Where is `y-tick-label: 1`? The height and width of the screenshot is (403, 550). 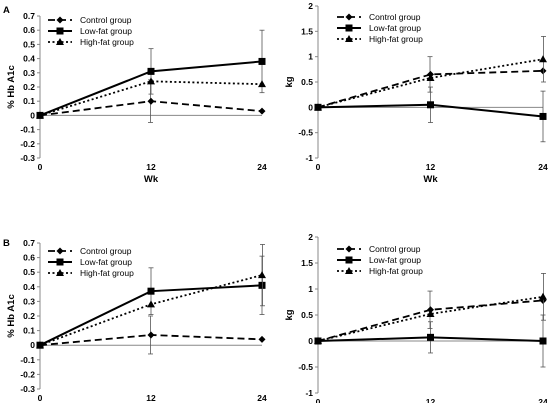 y-tick-label: 1 is located at coordinates (310, 289).